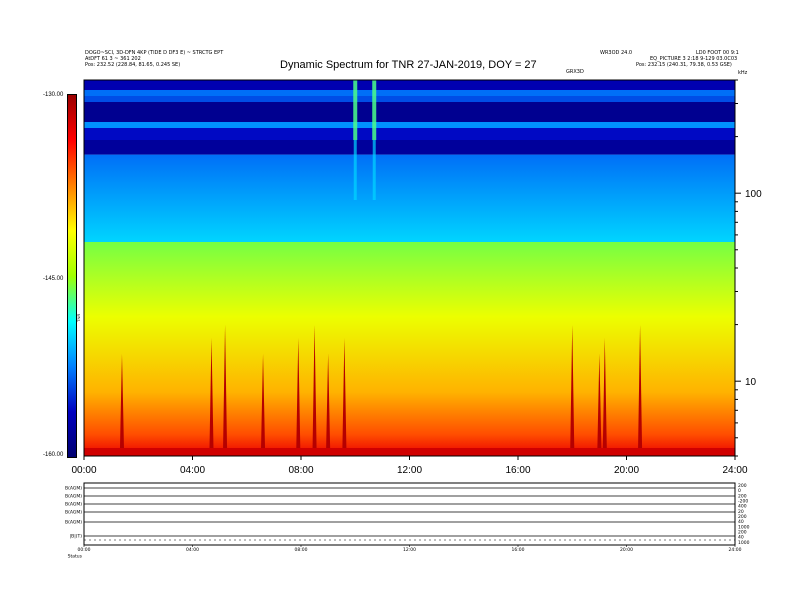  I want to click on x-tick-label: 16:00, so click(517, 470).